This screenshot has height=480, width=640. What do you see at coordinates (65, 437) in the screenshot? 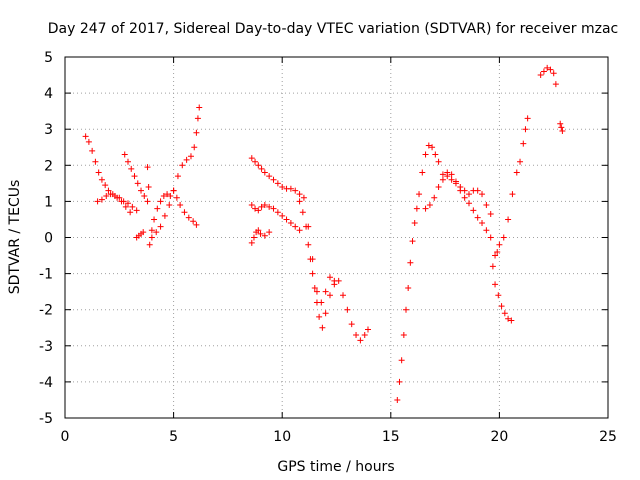
I see `x-tick-label: 0` at bounding box center [65, 437].